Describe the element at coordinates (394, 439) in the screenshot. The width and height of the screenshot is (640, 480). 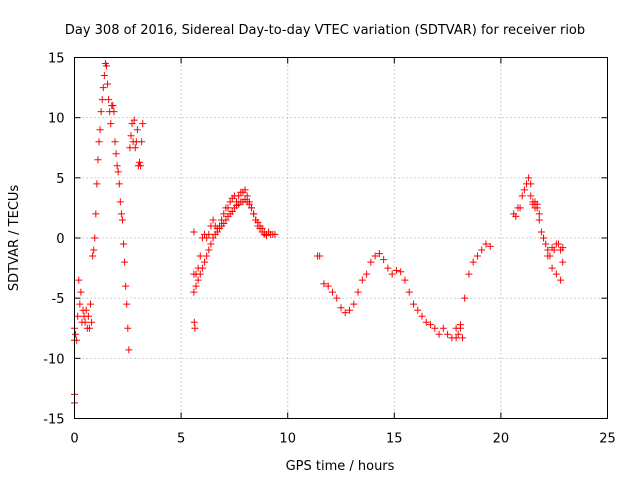
I see `x-tick-label: 15` at that location.